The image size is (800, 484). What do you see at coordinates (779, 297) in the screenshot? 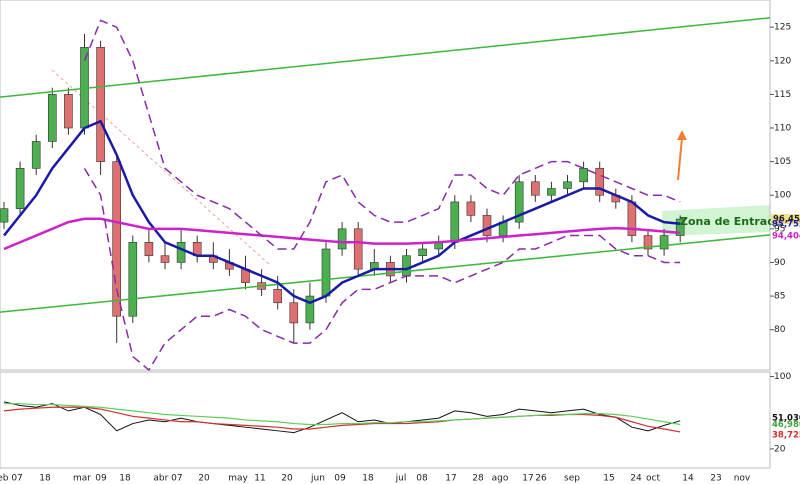
I see `y-tick-label: 85` at bounding box center [779, 297].